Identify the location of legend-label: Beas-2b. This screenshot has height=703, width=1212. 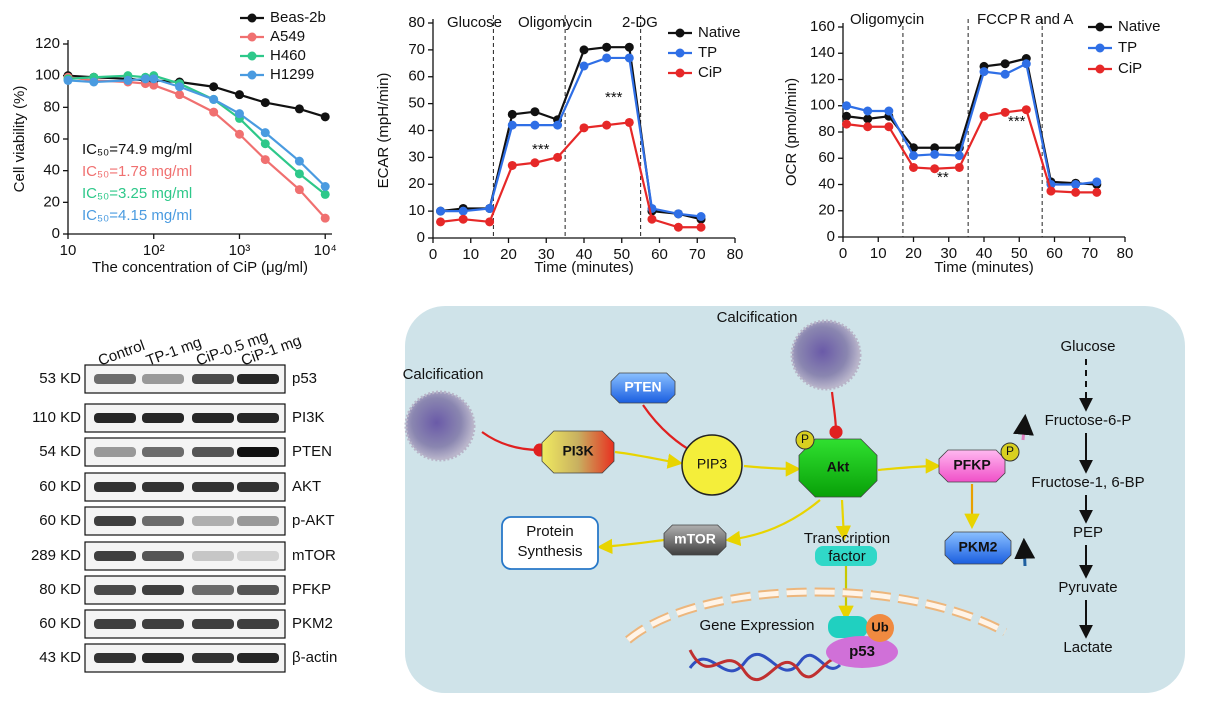
(298, 17).